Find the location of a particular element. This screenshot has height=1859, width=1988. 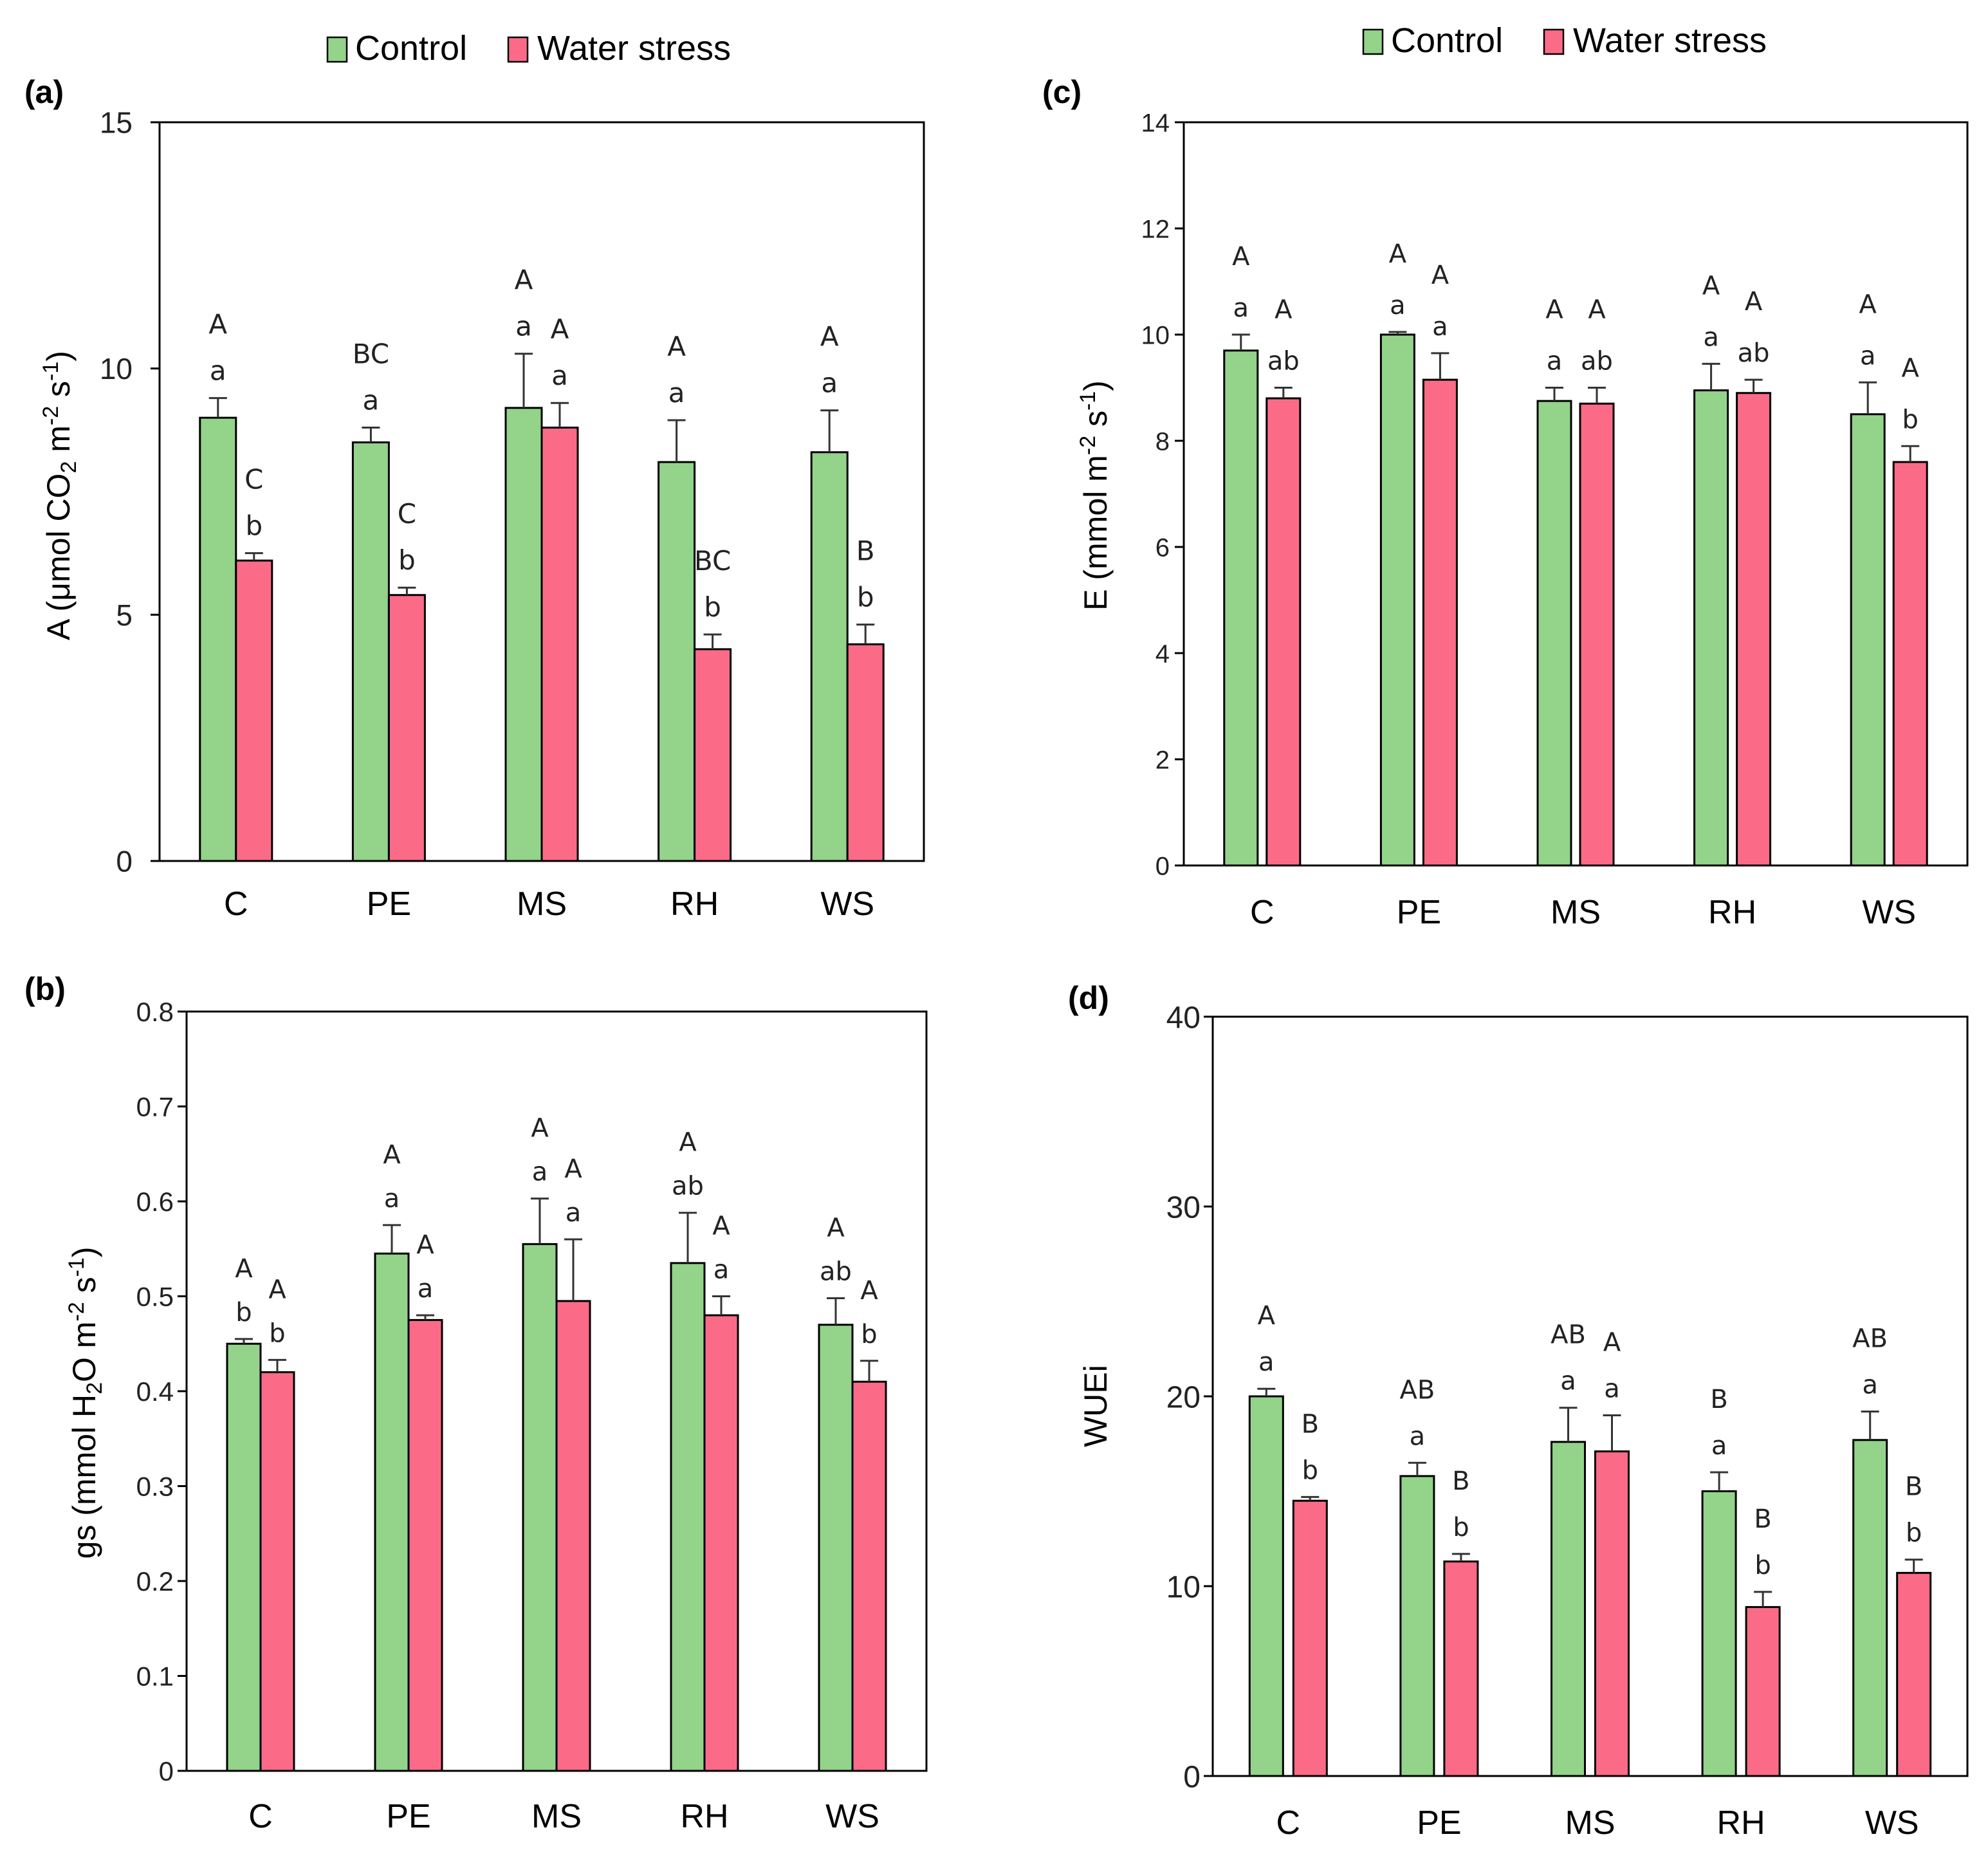

y-tick-label: 2 is located at coordinates (1162, 760).